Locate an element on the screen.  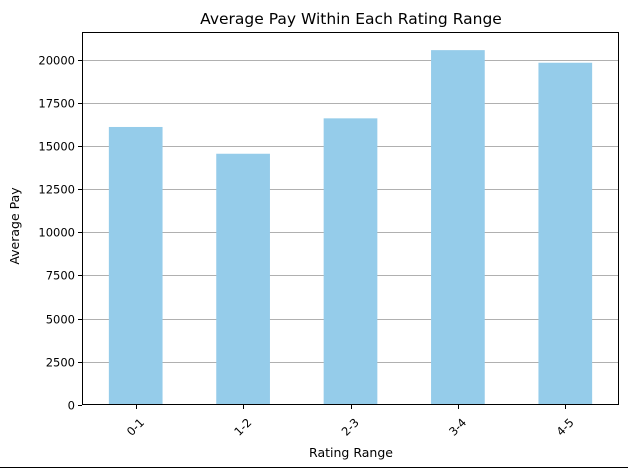
y-tick-label: 2500 is located at coordinates (60, 363).